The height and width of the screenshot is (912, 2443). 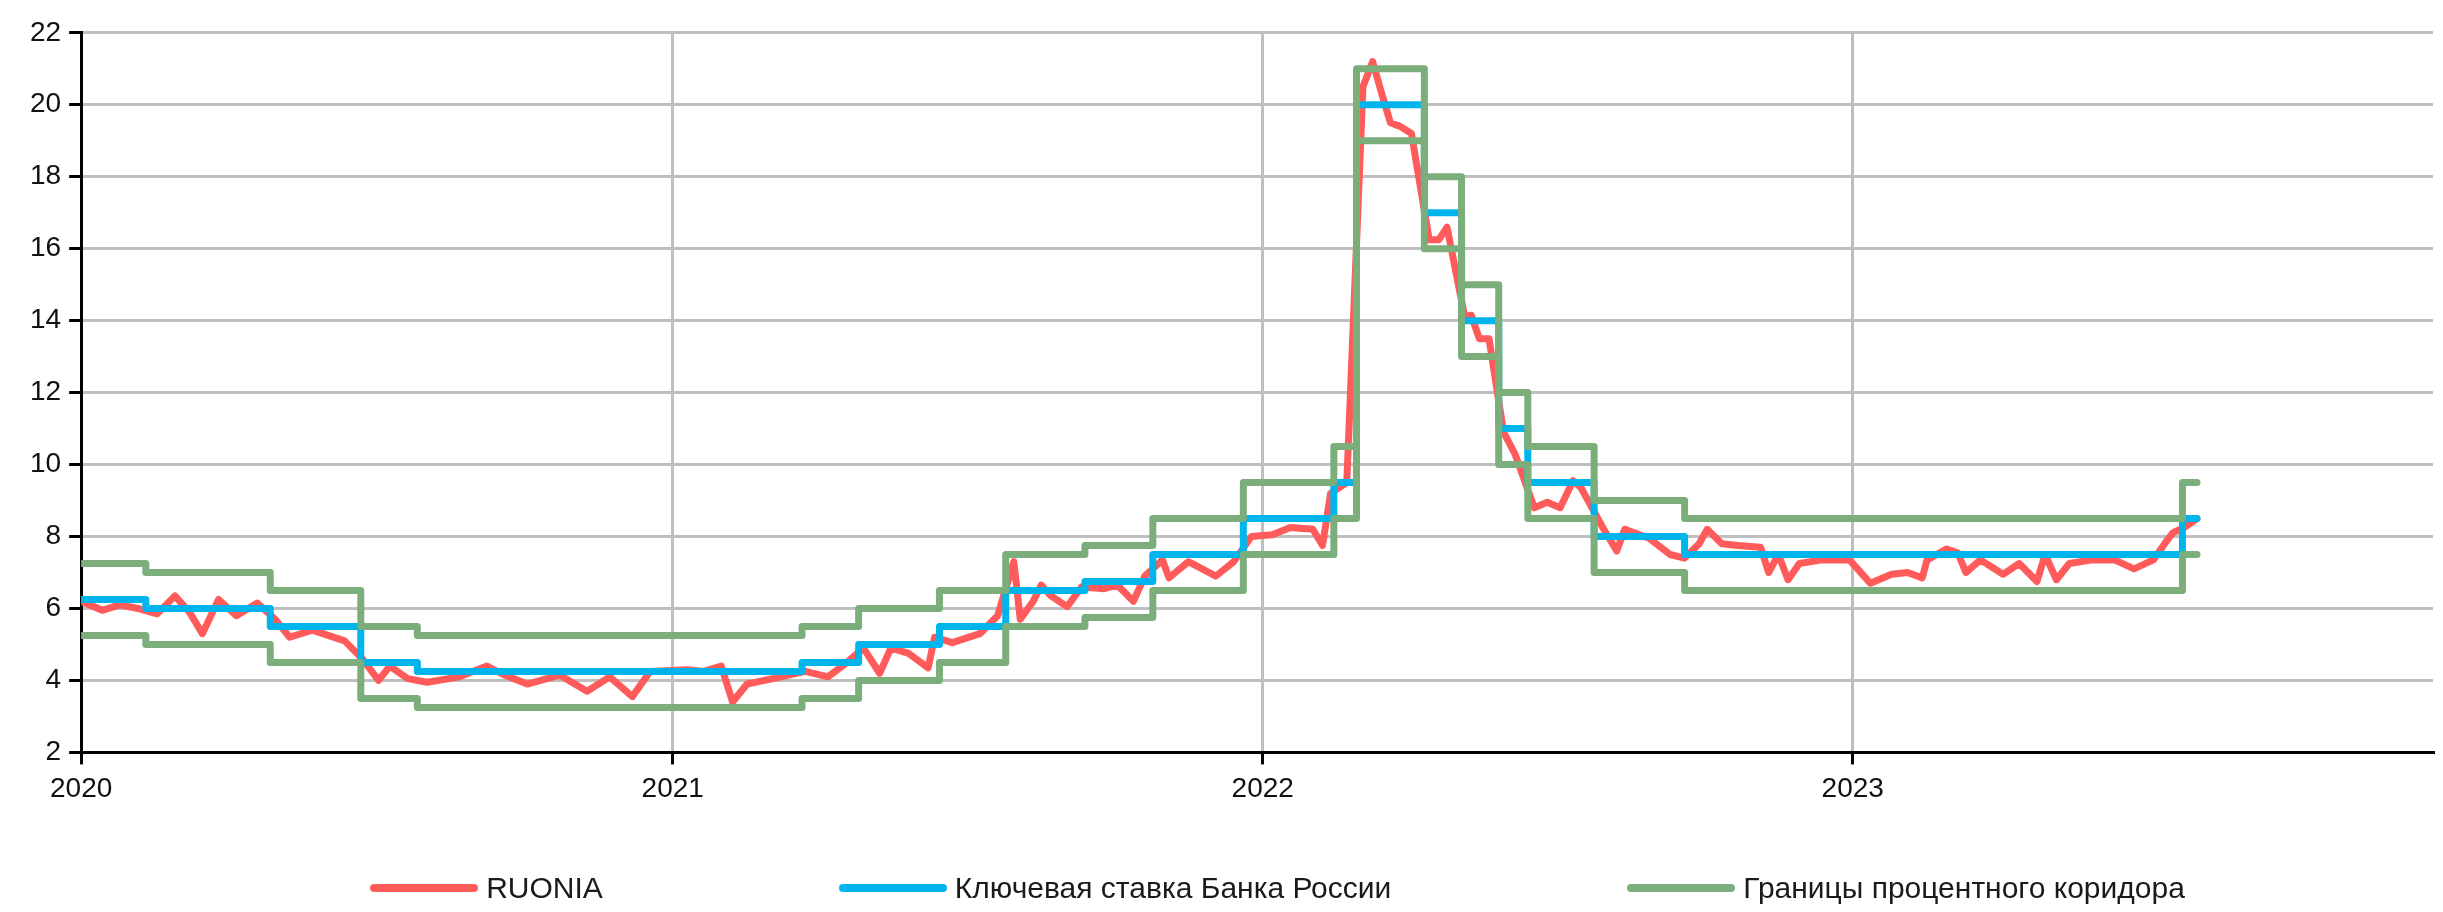 I want to click on y-tick-label: 4, so click(x=53, y=679).